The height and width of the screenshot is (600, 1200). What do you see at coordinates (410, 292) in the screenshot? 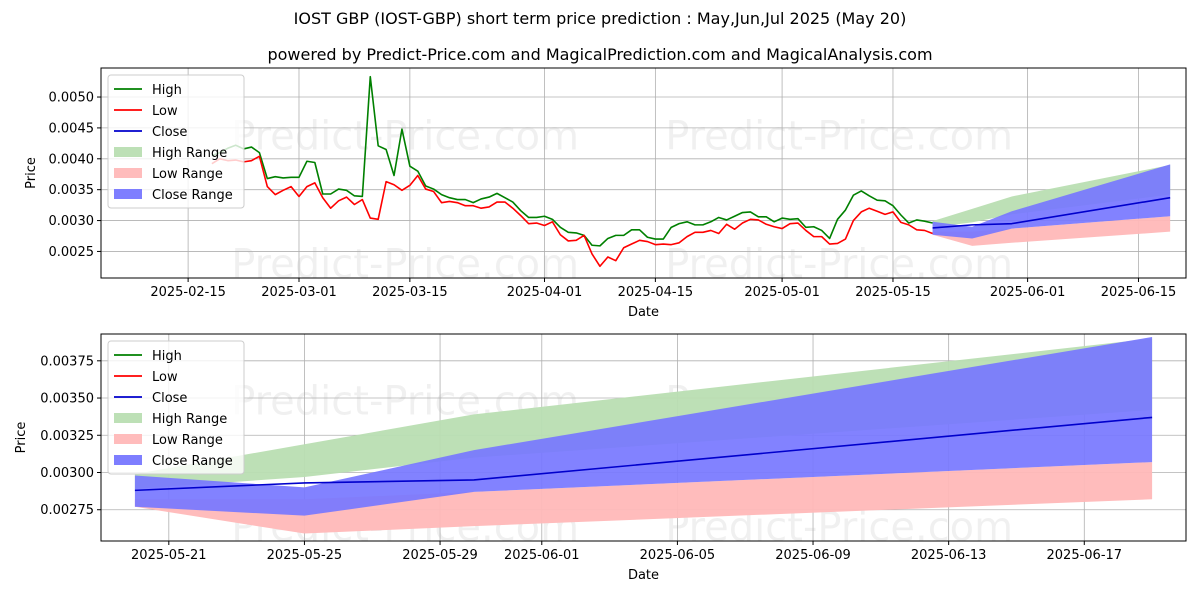
I see `x-tick-label: 2025-03-15` at bounding box center [410, 292].